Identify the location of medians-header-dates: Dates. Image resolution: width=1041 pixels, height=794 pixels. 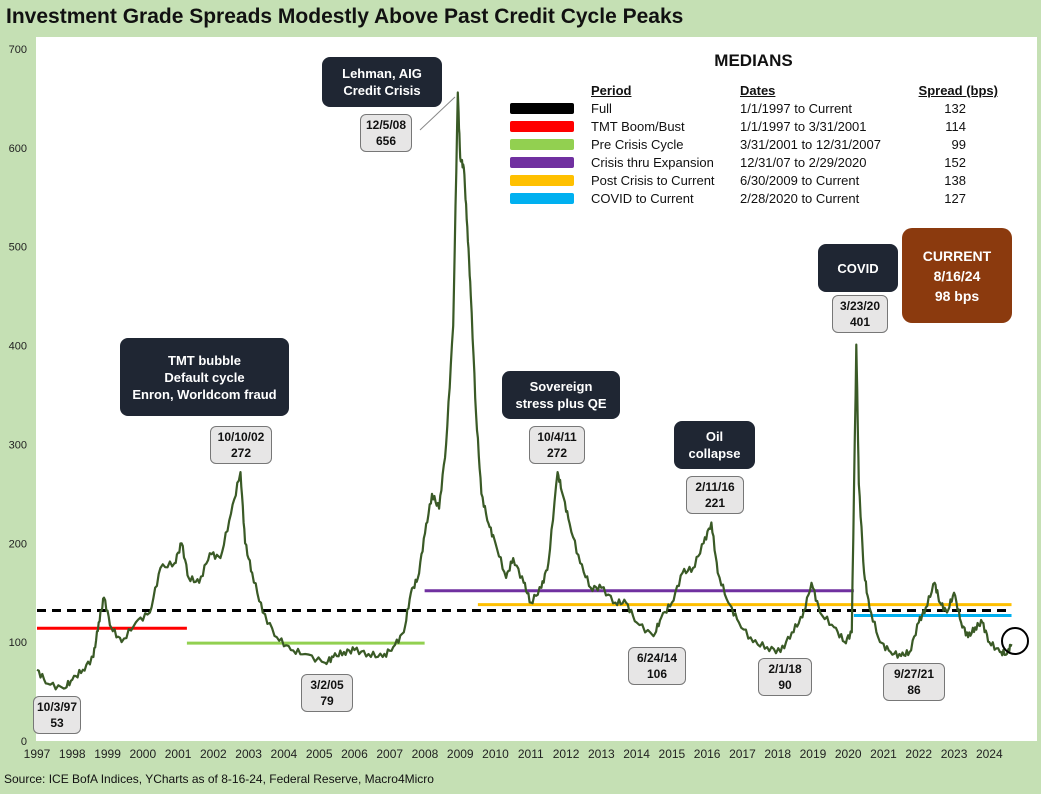
(758, 90).